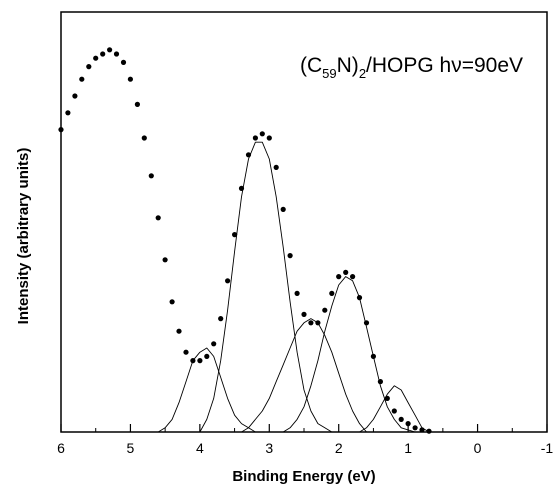 The image size is (558, 487). I want to click on x-tick-label: 5, so click(131, 448).